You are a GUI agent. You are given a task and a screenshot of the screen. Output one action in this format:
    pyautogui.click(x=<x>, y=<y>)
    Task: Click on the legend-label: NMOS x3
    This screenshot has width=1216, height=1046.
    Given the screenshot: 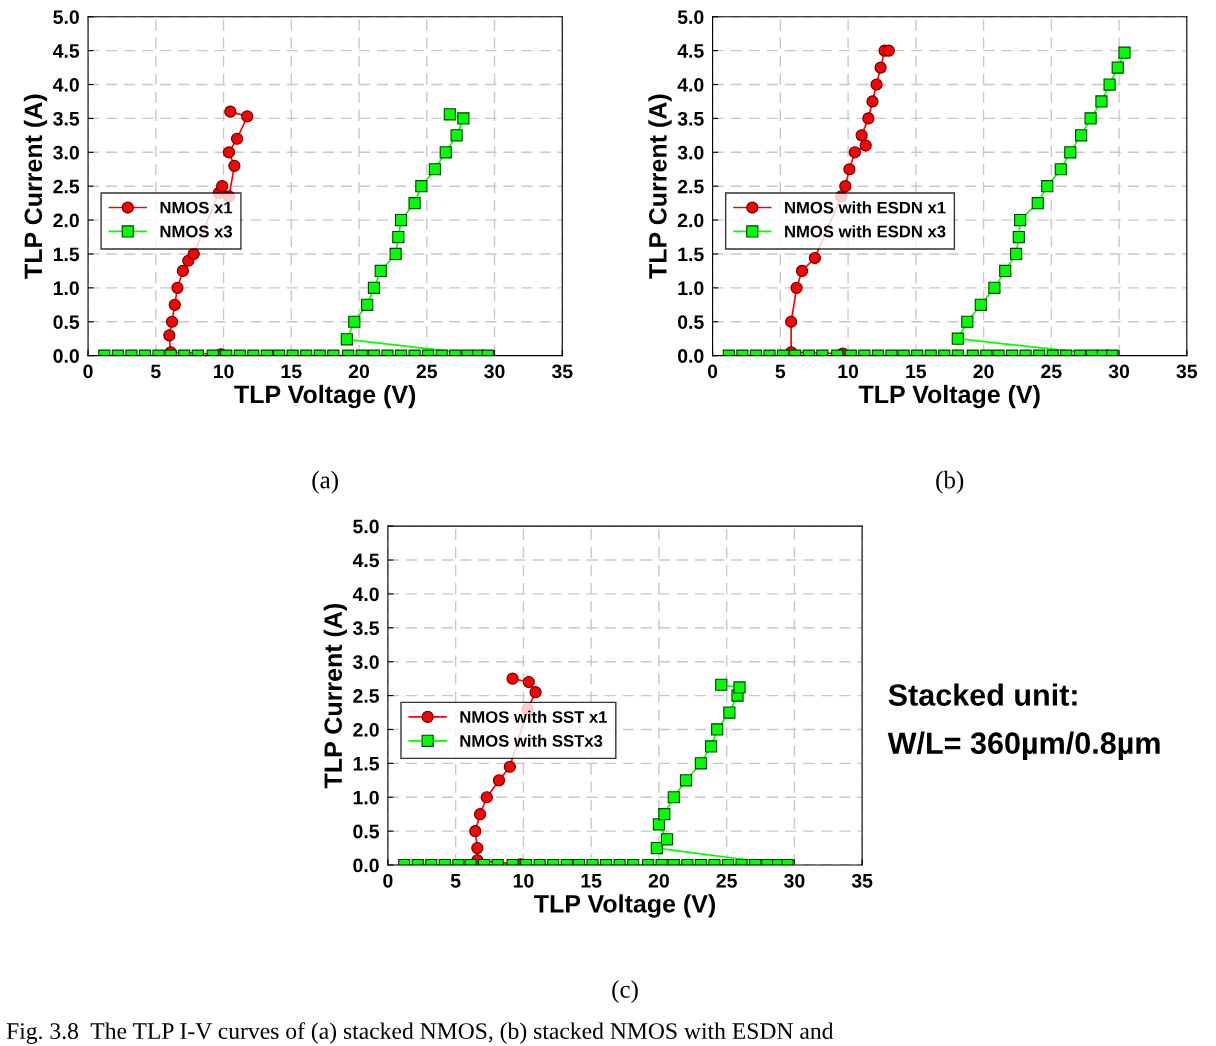 What is the action you would take?
    pyautogui.click(x=196, y=231)
    